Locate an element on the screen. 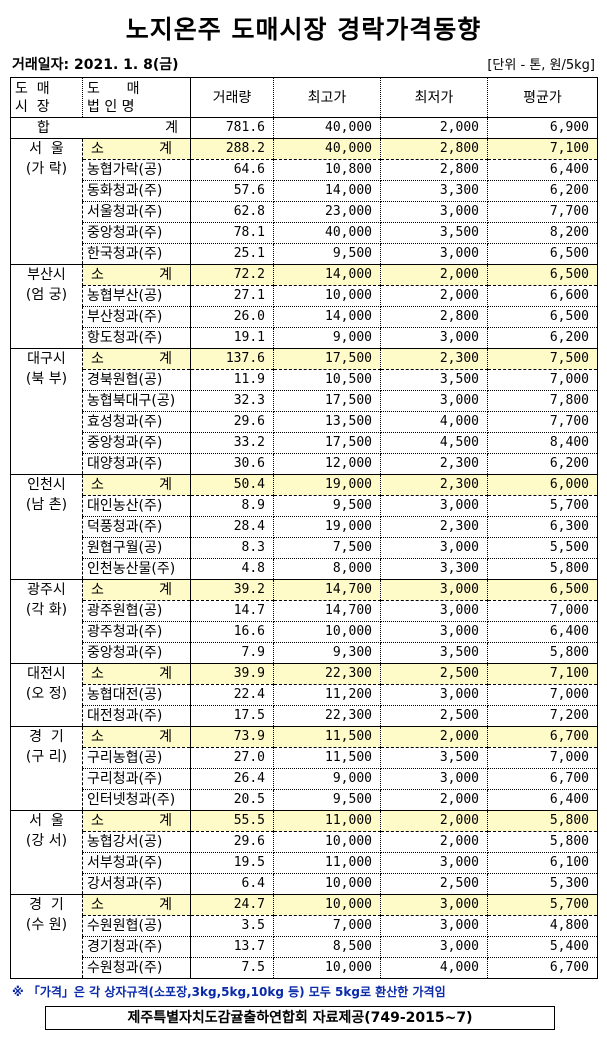  row-volume: 13.7 is located at coordinates (232, 947).